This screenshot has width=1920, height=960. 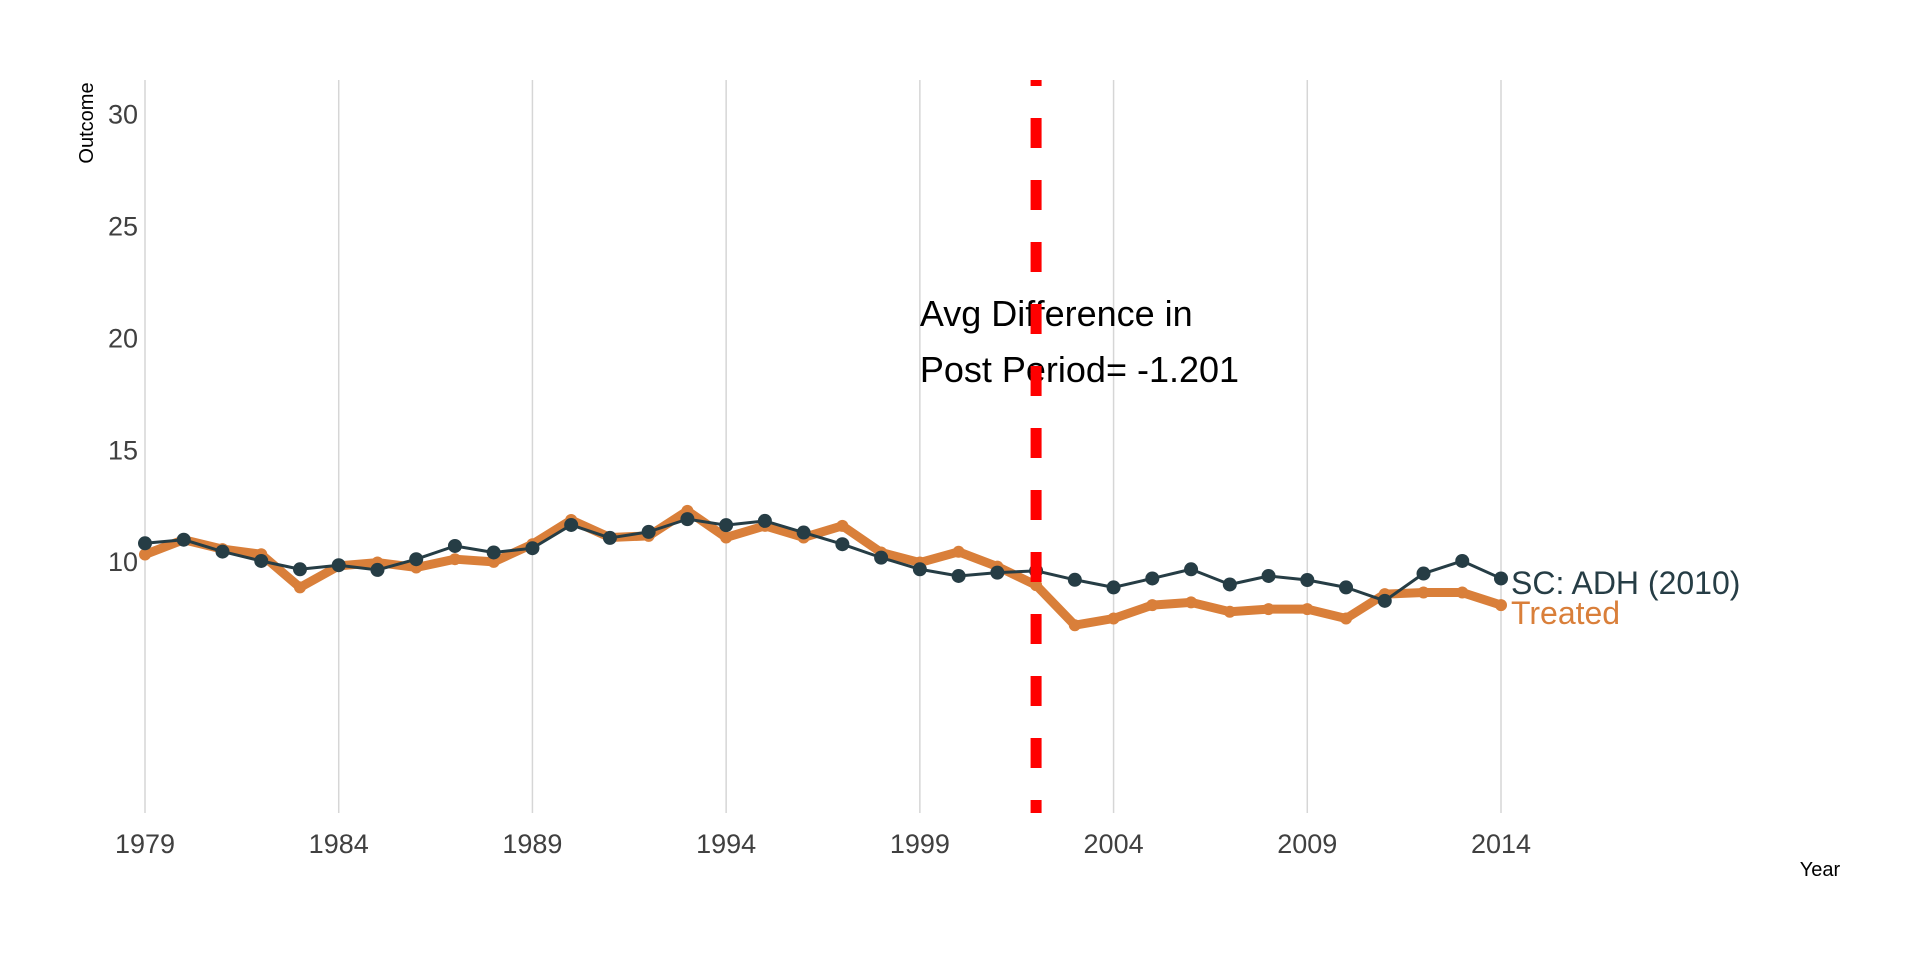 What do you see at coordinates (823, 844) in the screenshot?
I see `x-tick-labels: 1979 1984 1989 1994 1999 2004 2009 2014` at bounding box center [823, 844].